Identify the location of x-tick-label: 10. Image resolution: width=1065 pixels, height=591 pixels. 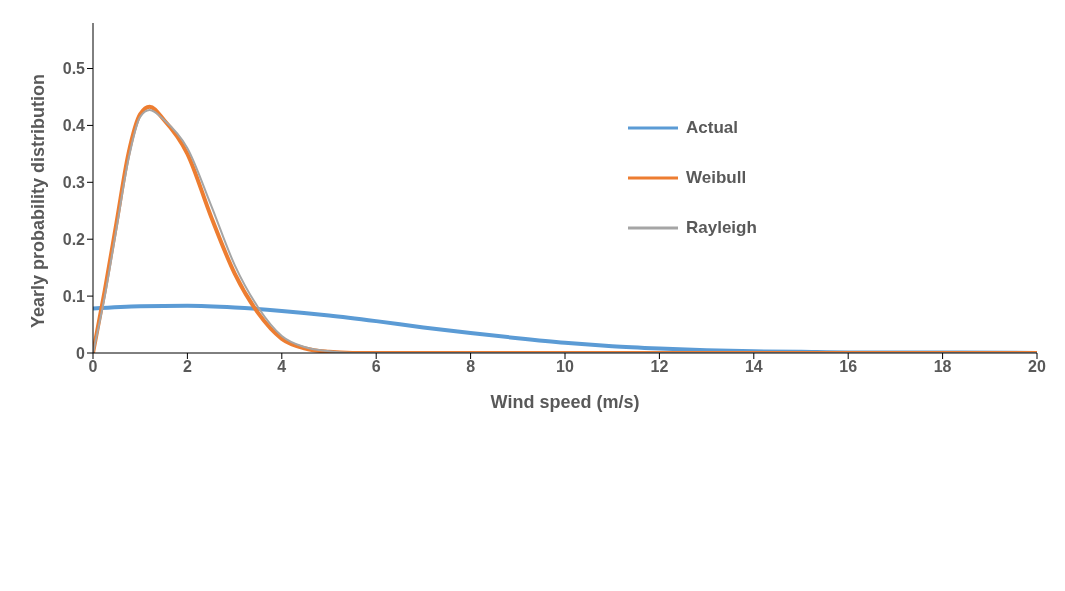
(565, 367).